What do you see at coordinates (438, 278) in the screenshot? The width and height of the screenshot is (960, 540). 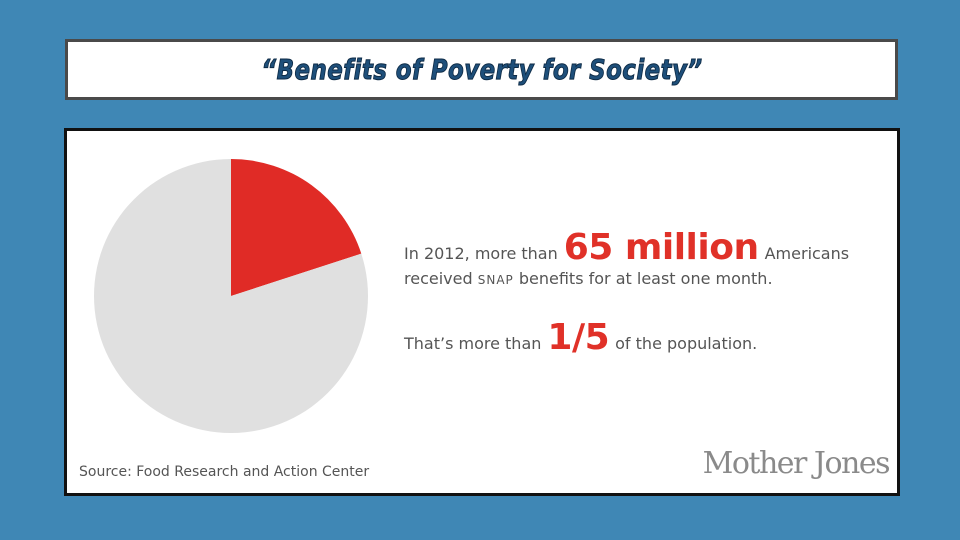 I see `stat-line-2-prefix: received` at bounding box center [438, 278].